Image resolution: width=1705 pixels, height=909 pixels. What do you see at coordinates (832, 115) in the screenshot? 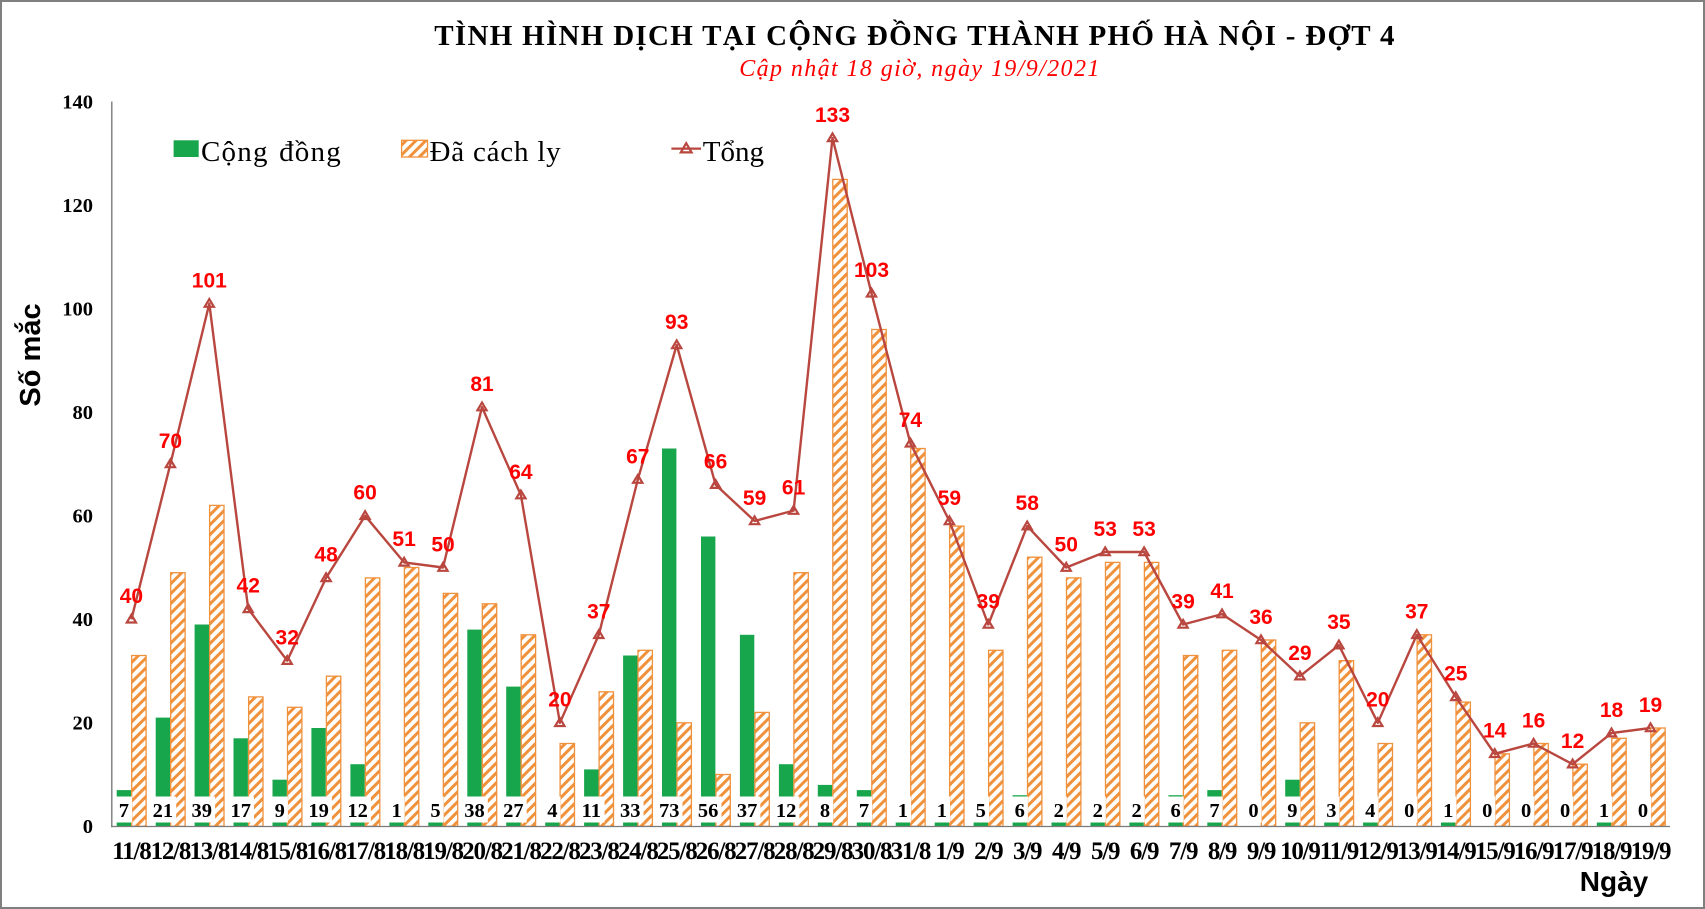
I see `svg-text: 133` at bounding box center [832, 115].